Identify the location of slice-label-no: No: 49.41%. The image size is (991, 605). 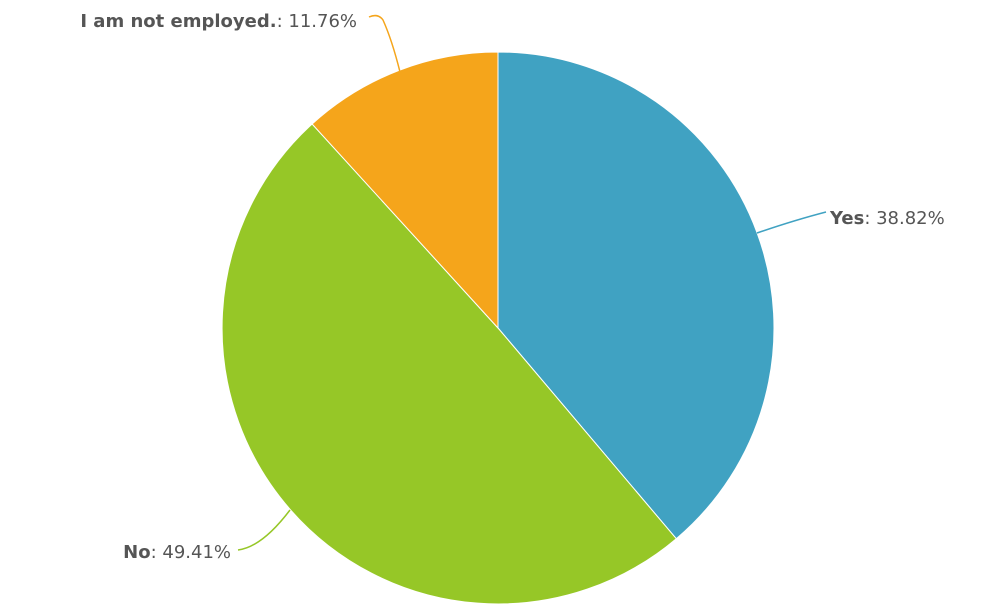
(177, 552).